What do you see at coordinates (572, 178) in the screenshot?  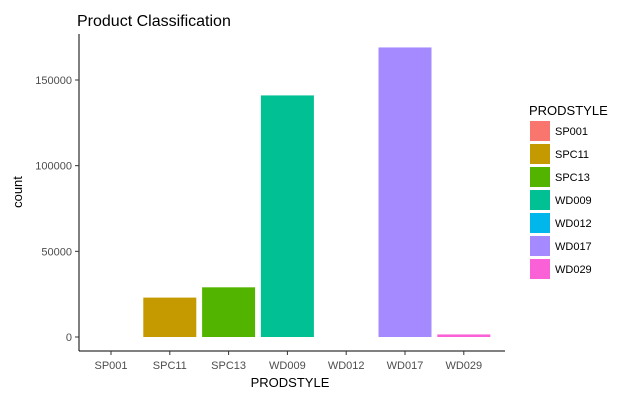 I see `legend-label: SPC13` at bounding box center [572, 178].